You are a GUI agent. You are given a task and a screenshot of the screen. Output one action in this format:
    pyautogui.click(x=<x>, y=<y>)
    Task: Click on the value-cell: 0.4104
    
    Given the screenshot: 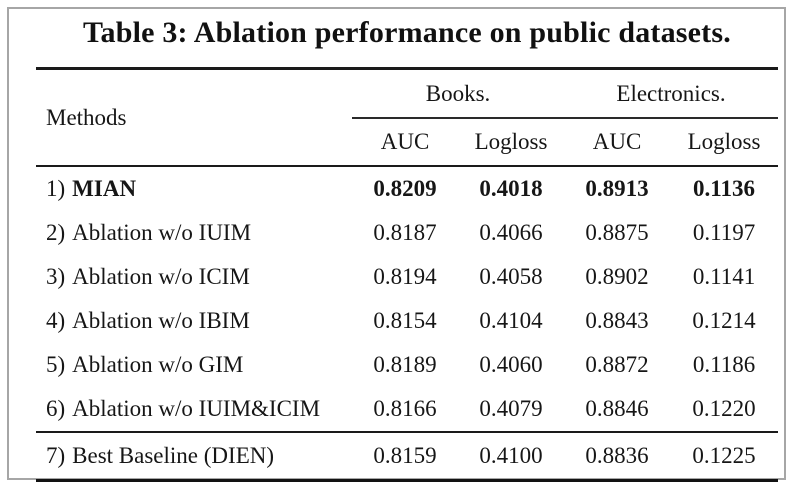 What is the action you would take?
    pyautogui.click(x=511, y=320)
    